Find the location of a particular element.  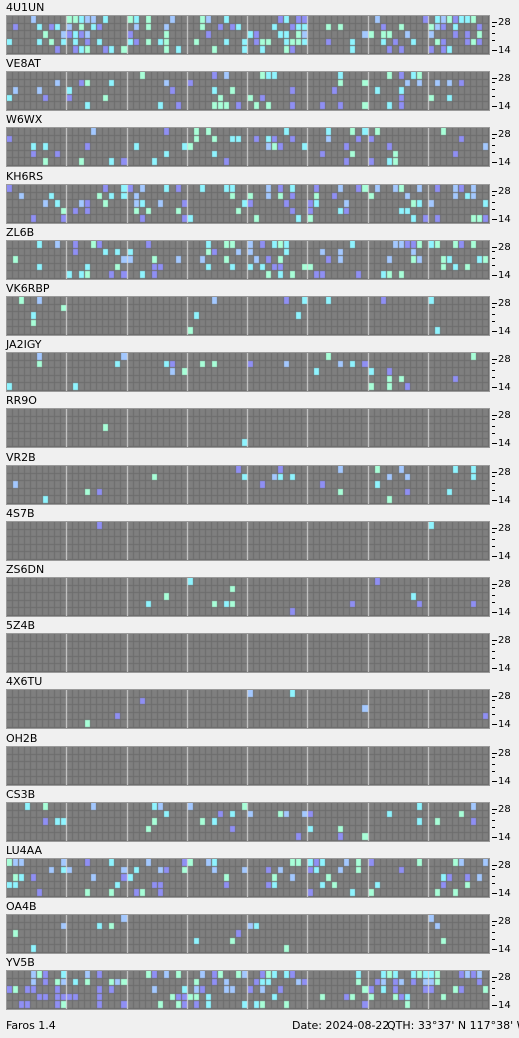

beacon-panel: 4S7B 28 14 is located at coordinates (259, 534).